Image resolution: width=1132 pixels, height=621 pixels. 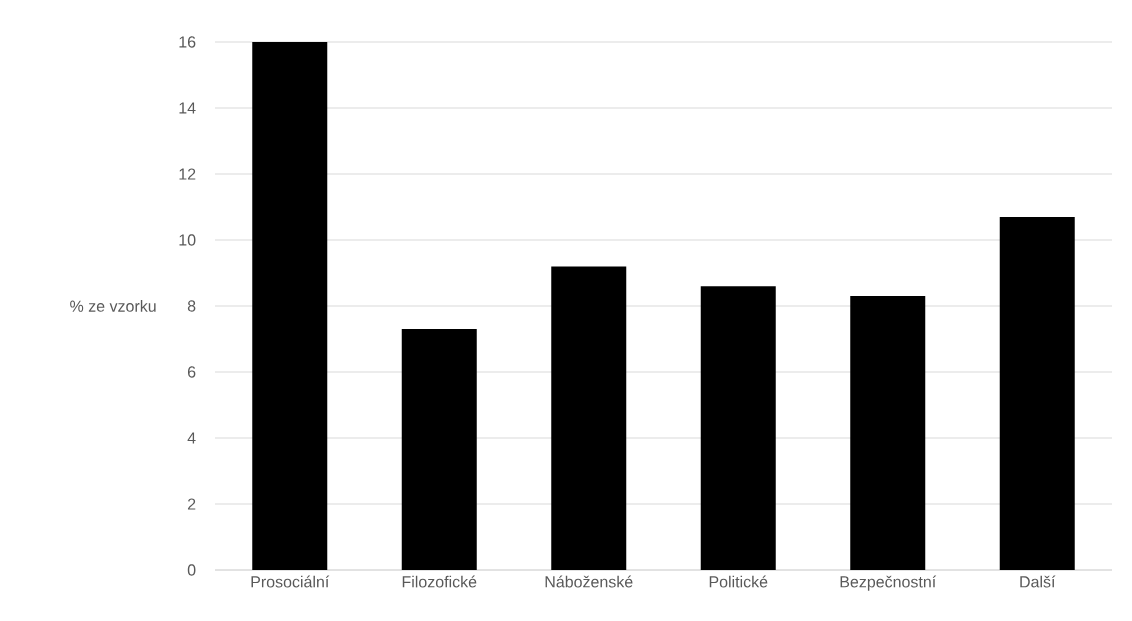 What do you see at coordinates (439, 581) in the screenshot?
I see `x-tick-label: Filozofické` at bounding box center [439, 581].